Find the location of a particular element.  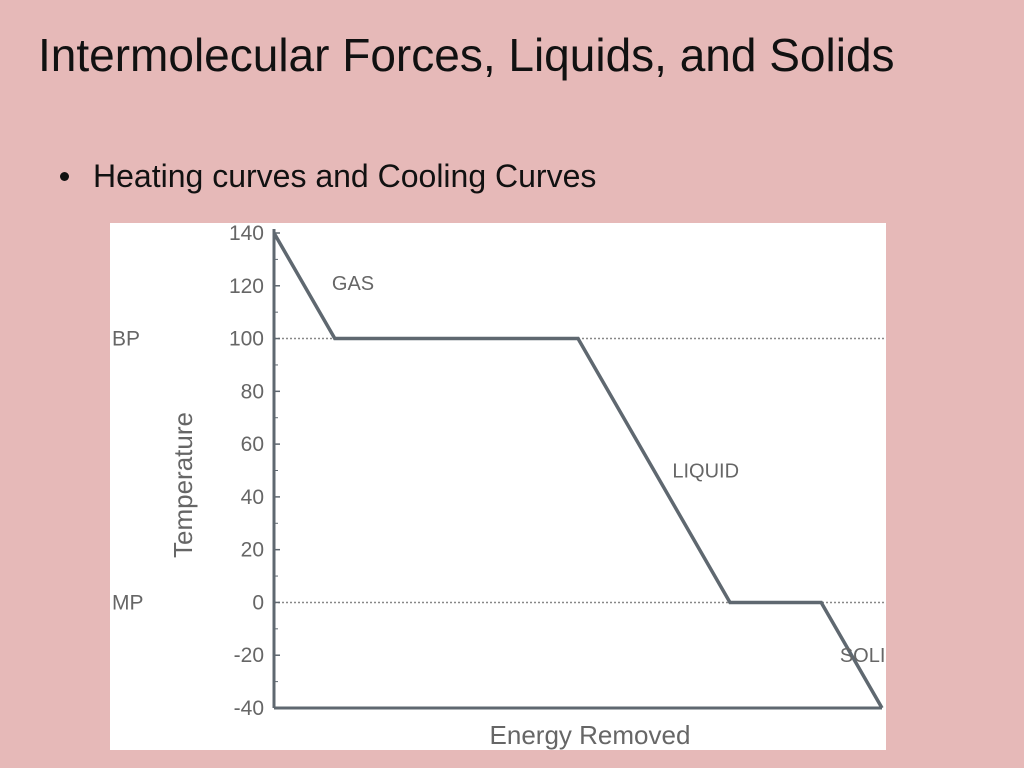

x-axis-label: Energy Removed is located at coordinates (590, 735).